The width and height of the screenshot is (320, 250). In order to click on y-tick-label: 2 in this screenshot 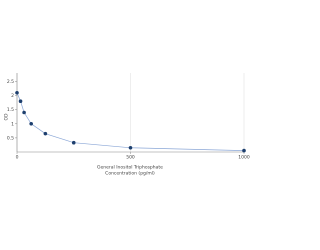, I will do `click(12, 96)`.